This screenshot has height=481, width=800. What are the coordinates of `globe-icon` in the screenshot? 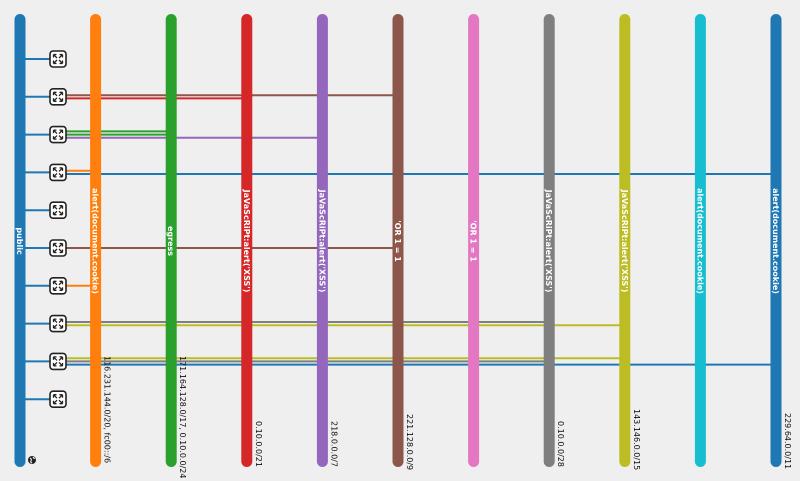 It's located at (32, 460).